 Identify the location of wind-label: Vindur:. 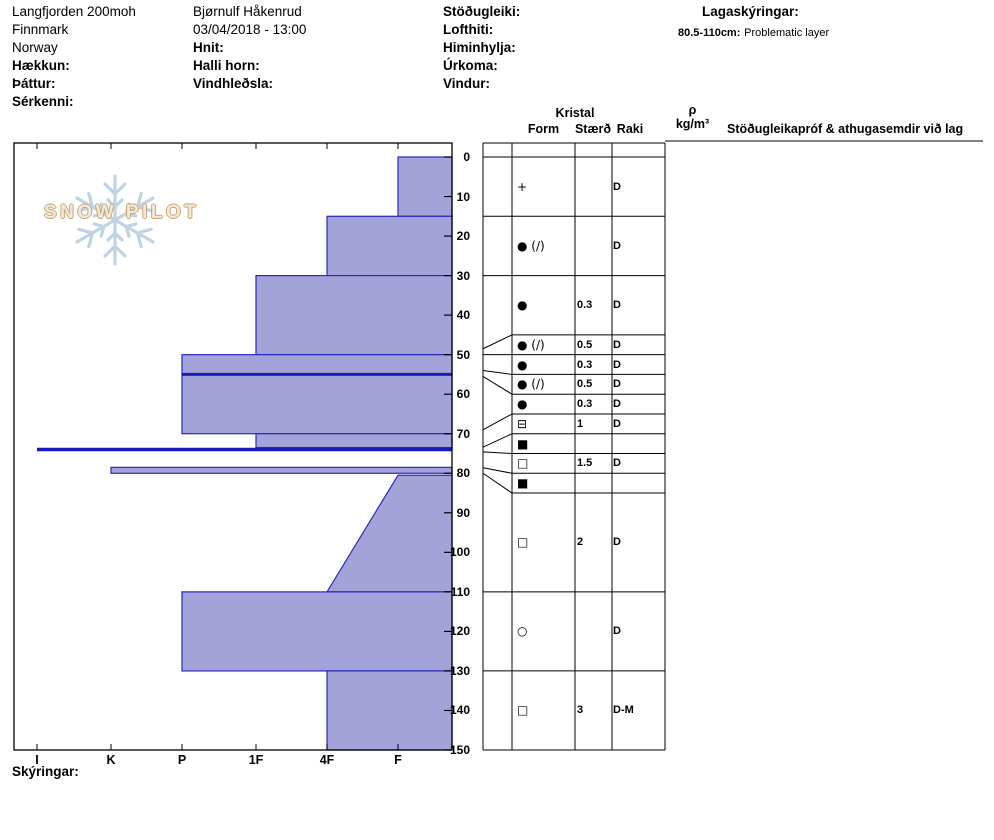
(466, 83).